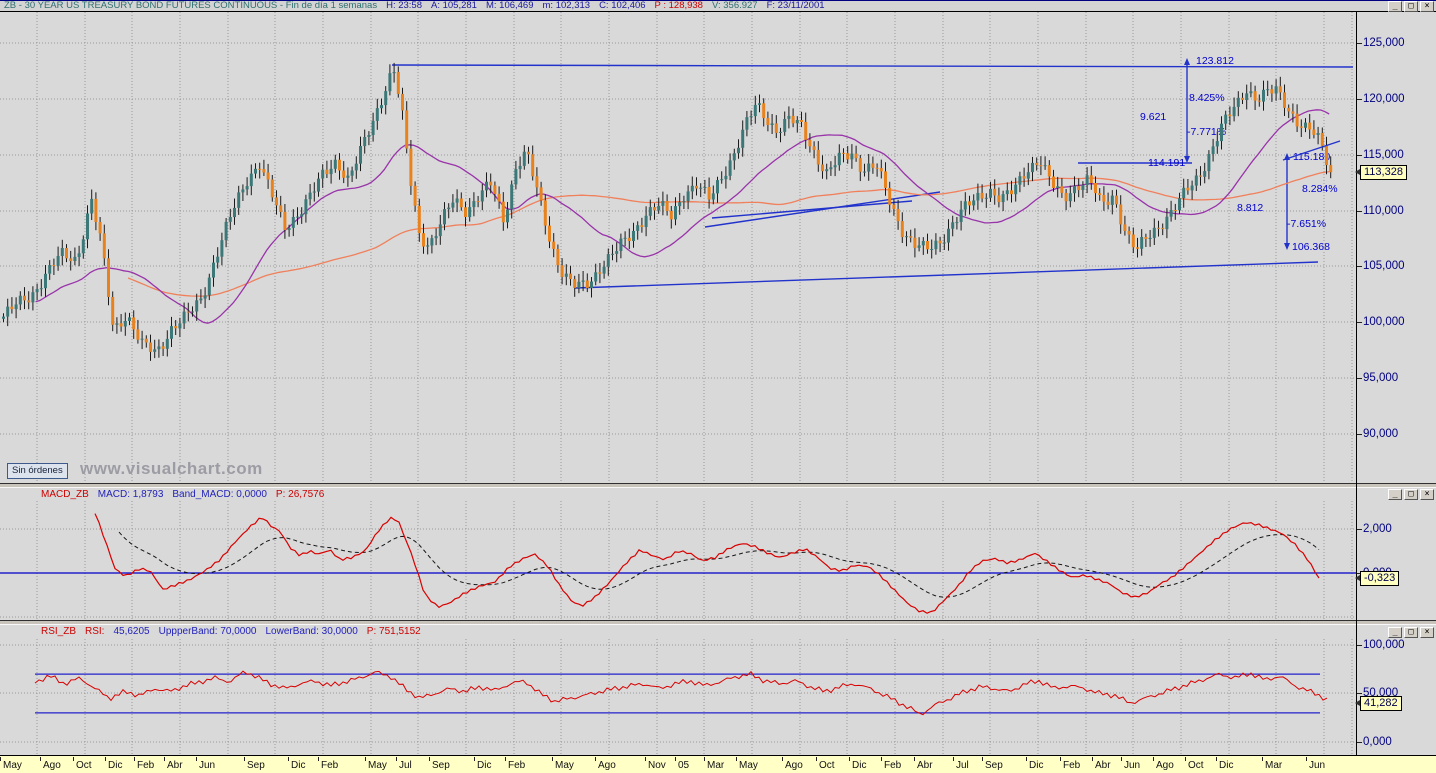  What do you see at coordinates (678, 560) in the screenshot?
I see `macd-indicator-chart` at bounding box center [678, 560].